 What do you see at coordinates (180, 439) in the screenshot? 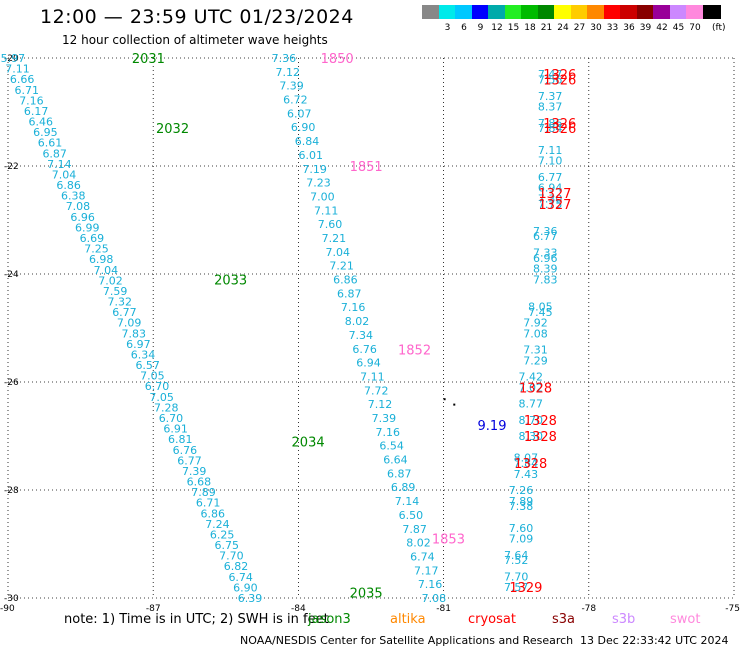
I see `wave-height-value: 6.81` at bounding box center [180, 439].